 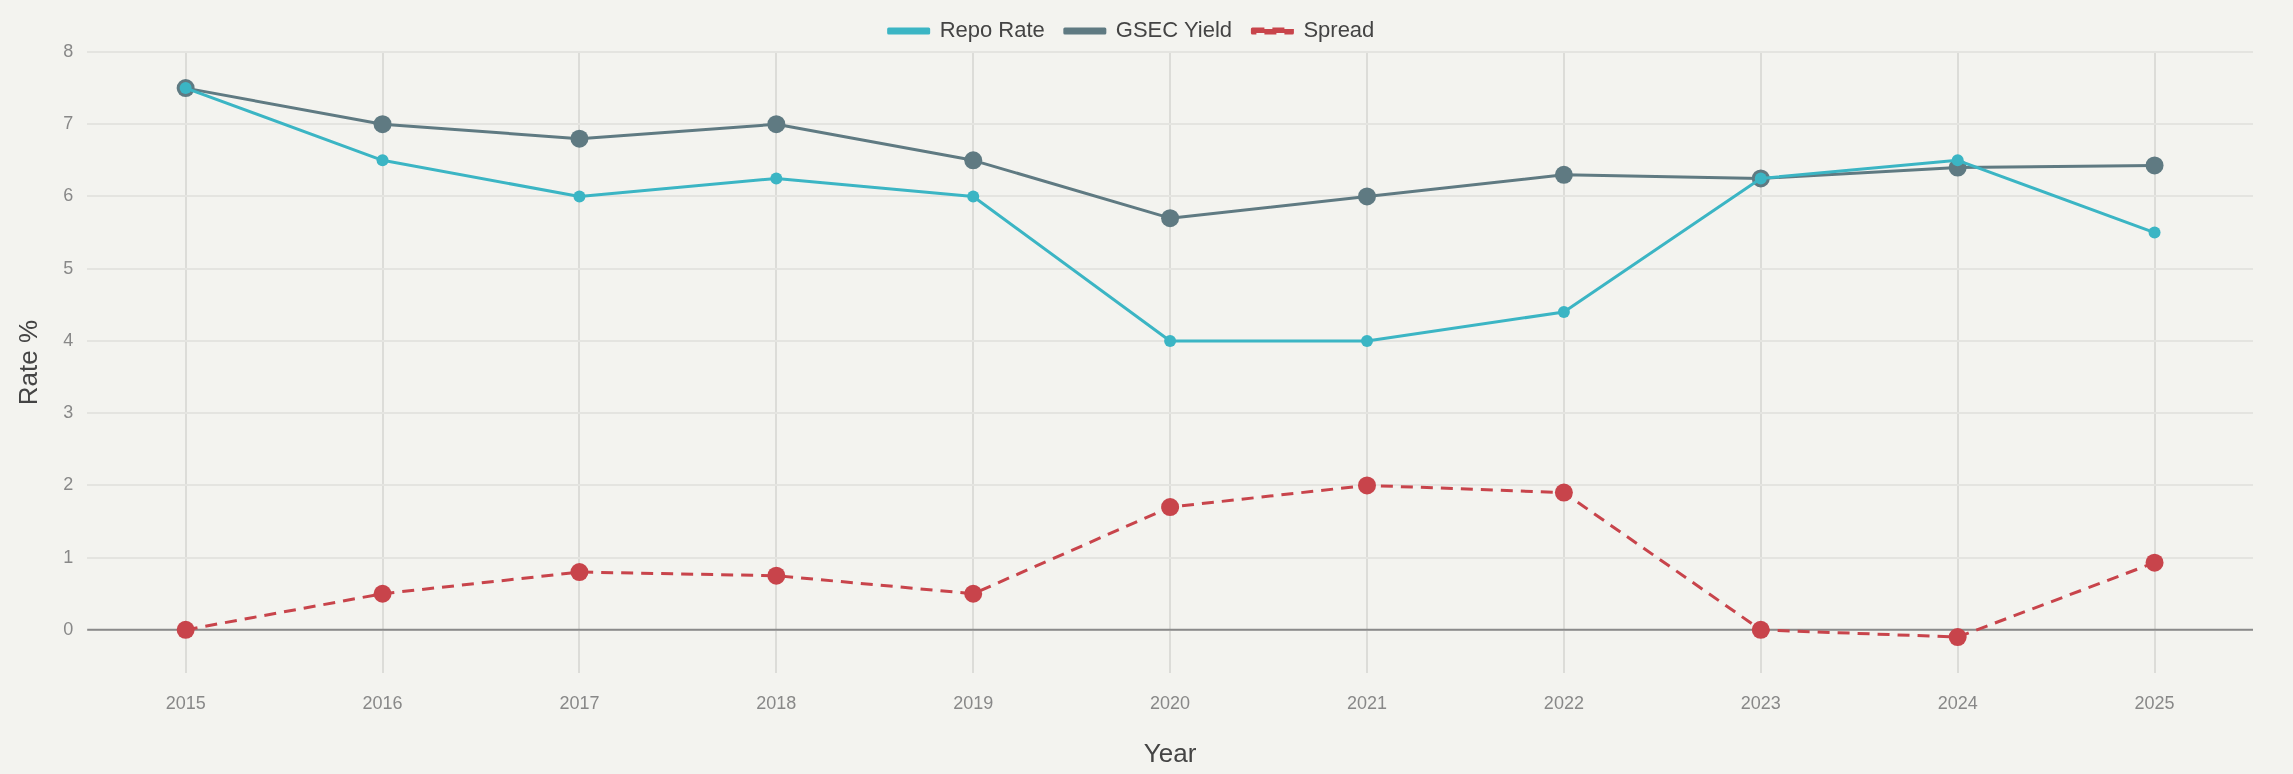 What do you see at coordinates (776, 702) in the screenshot?
I see `x-tick-label: 2018` at bounding box center [776, 702].